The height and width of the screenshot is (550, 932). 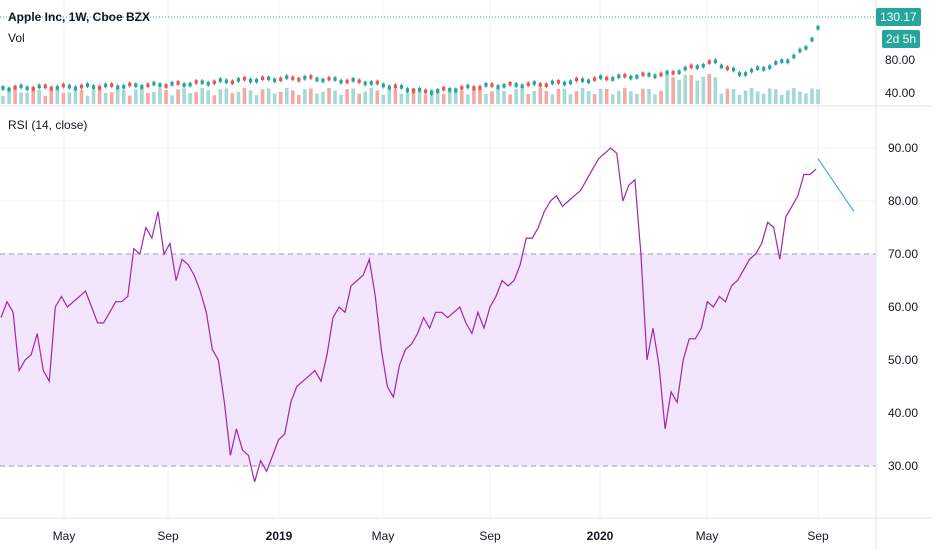 What do you see at coordinates (79, 17) in the screenshot?
I see `chart-title: Apple Inc, 1W, Cboe BZX` at bounding box center [79, 17].